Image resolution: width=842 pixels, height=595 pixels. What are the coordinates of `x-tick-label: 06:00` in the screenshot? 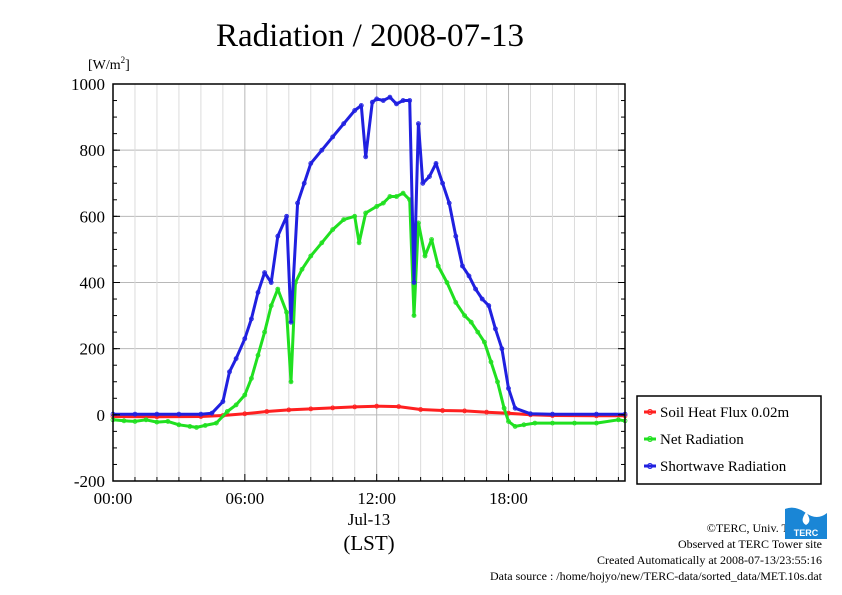 It's located at (244, 498).